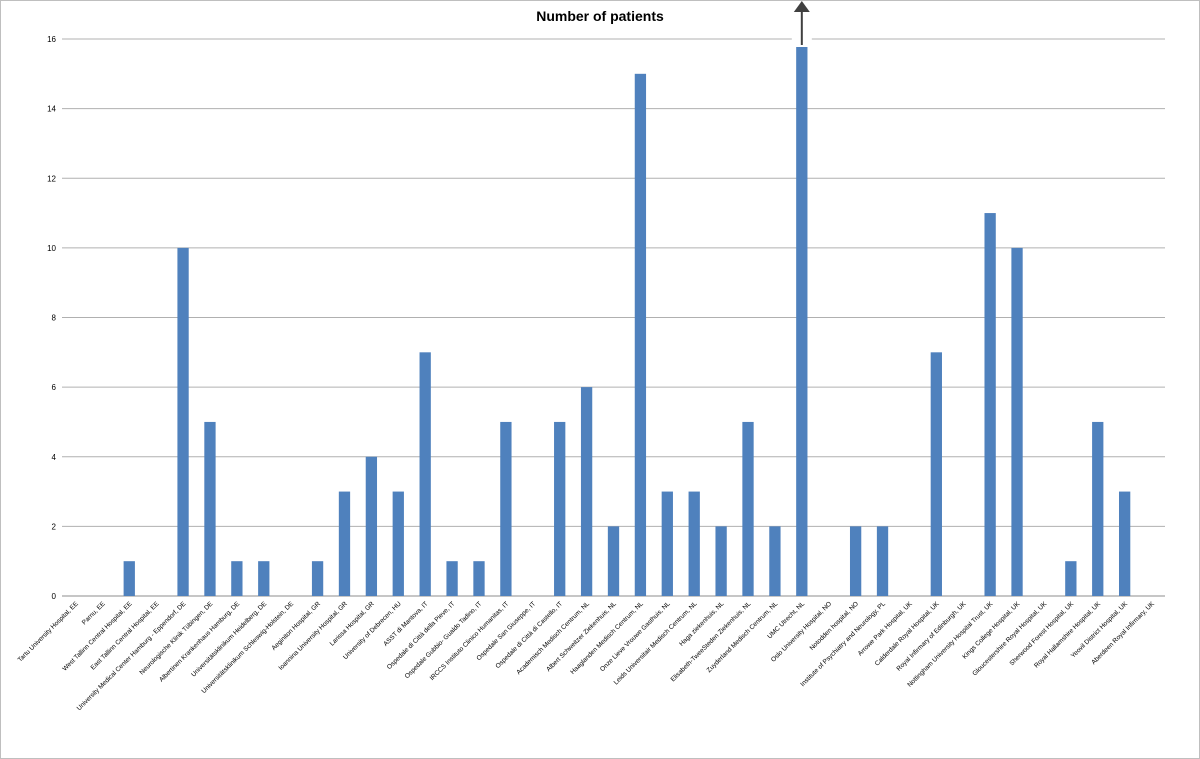  I want to click on x-tick-label: Parnu, EE, so click(94, 613).